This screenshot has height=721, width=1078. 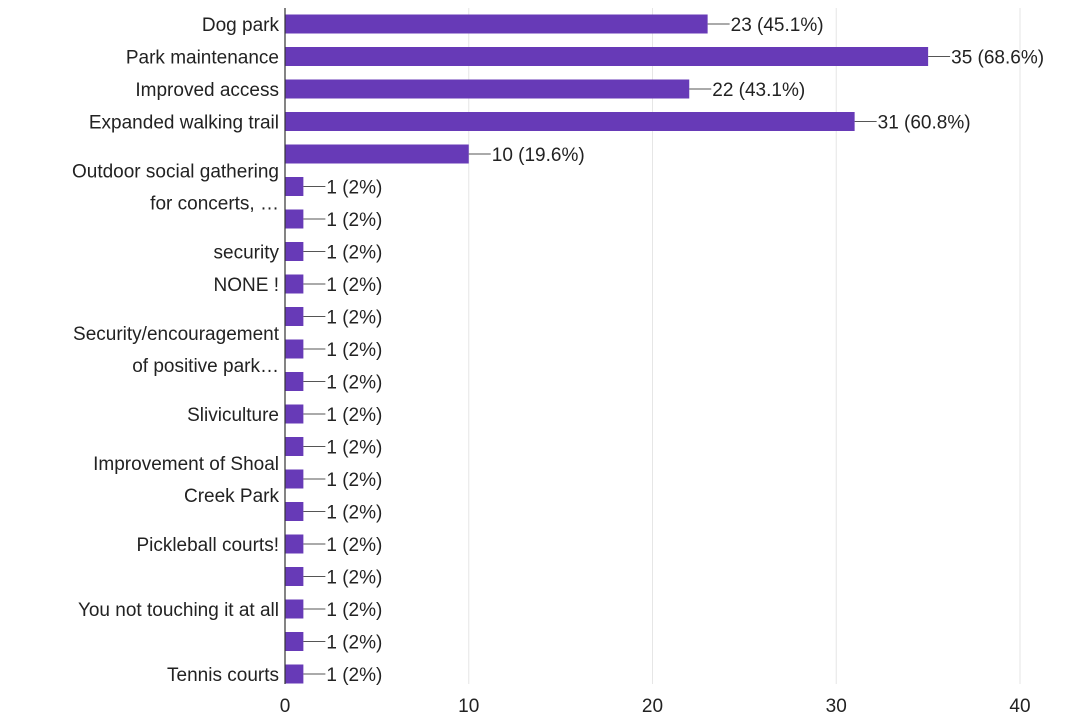 What do you see at coordinates (652, 706) in the screenshot?
I see `x-tick-label: 20` at bounding box center [652, 706].